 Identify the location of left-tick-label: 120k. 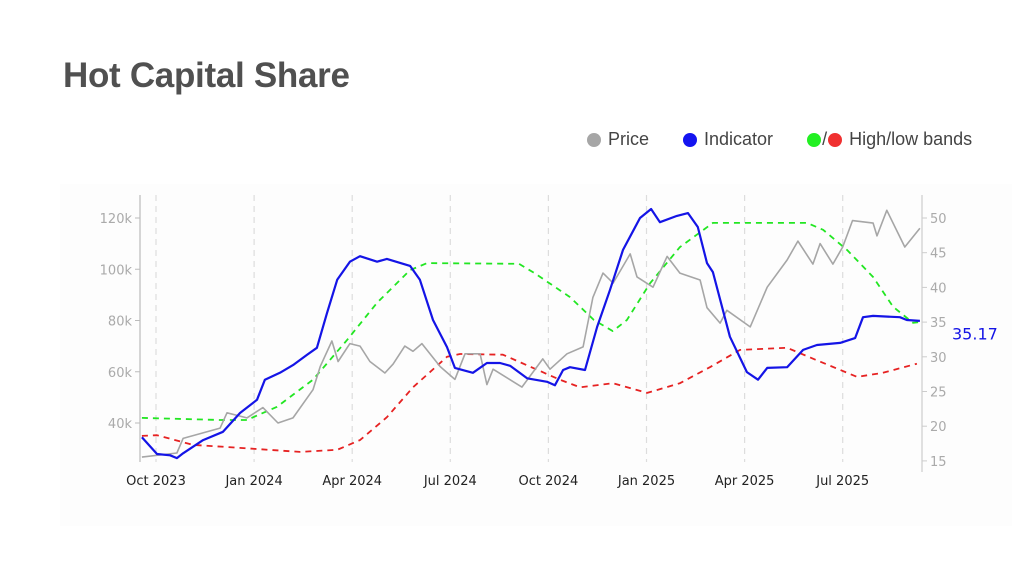
(116, 219).